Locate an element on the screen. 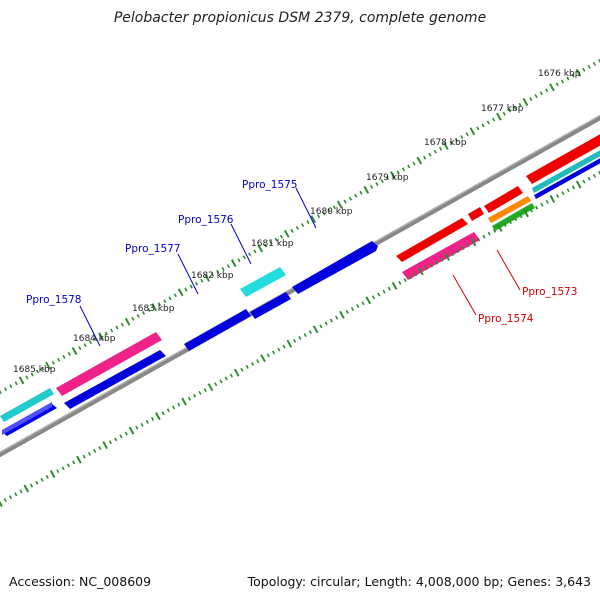 Image resolution: width=600 pixels, height=600 pixels. gene-label-ppro-1576: Ppro_1576 is located at coordinates (206, 220).